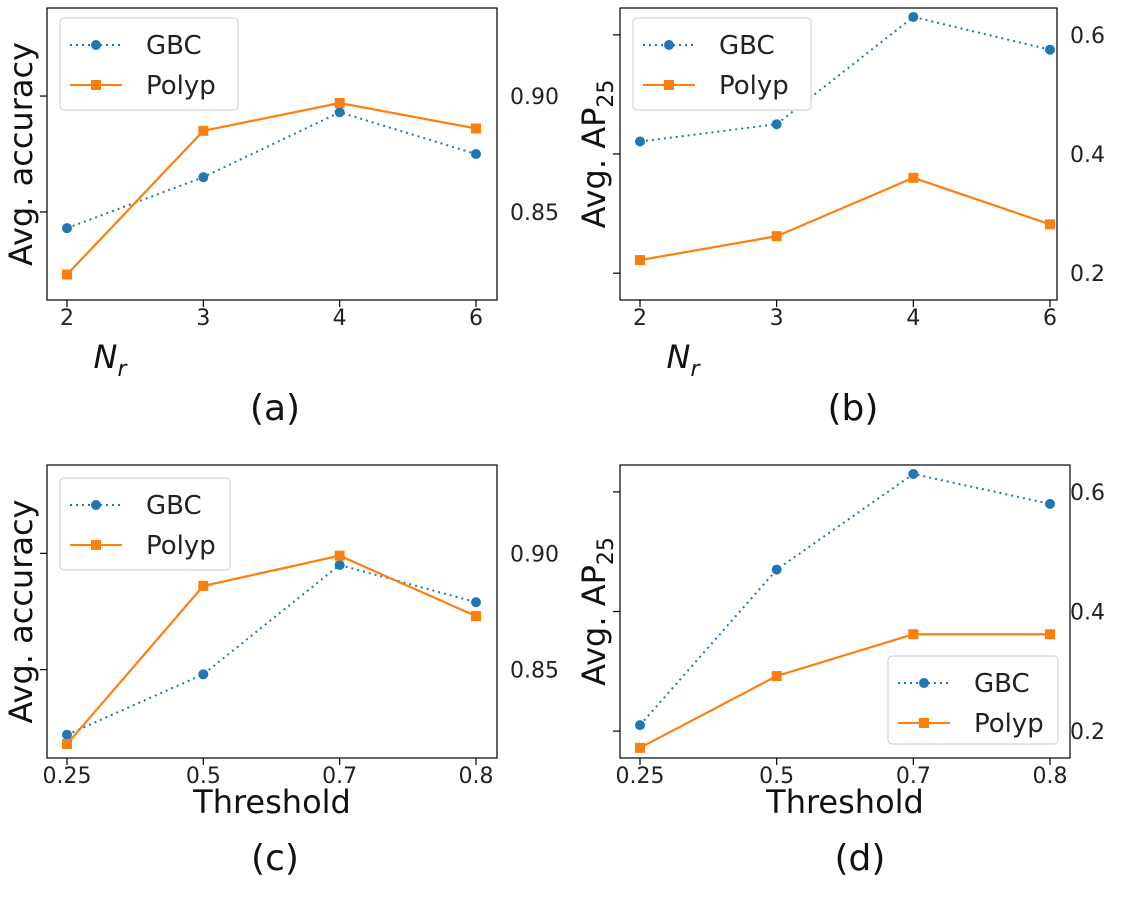  Describe the element at coordinates (844, 802) in the screenshot. I see `x-axis-title-main: Threshold` at that location.